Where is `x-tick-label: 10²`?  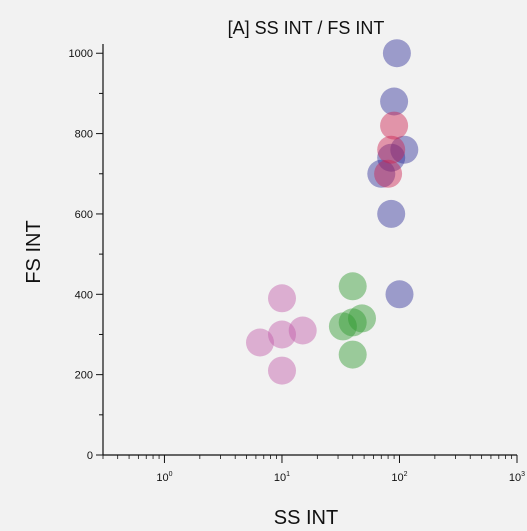
x-tick-label: 10² is located at coordinates (399, 477).